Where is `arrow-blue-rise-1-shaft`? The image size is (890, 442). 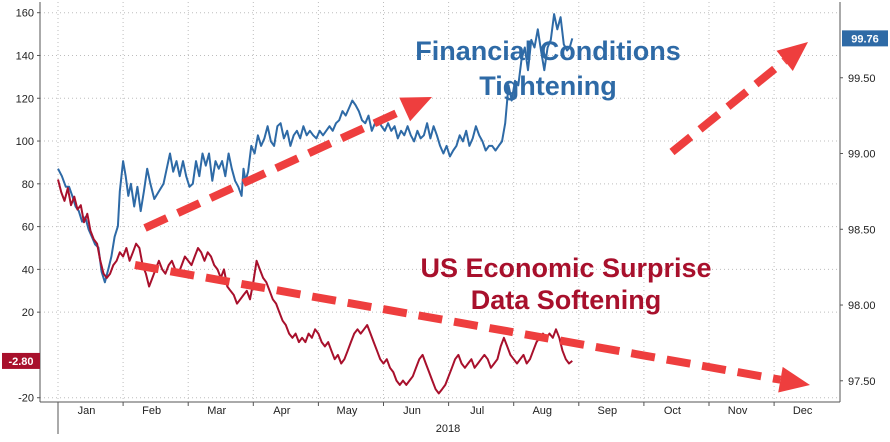
arrow-blue-rise-1-shaft is located at coordinates (275, 168).